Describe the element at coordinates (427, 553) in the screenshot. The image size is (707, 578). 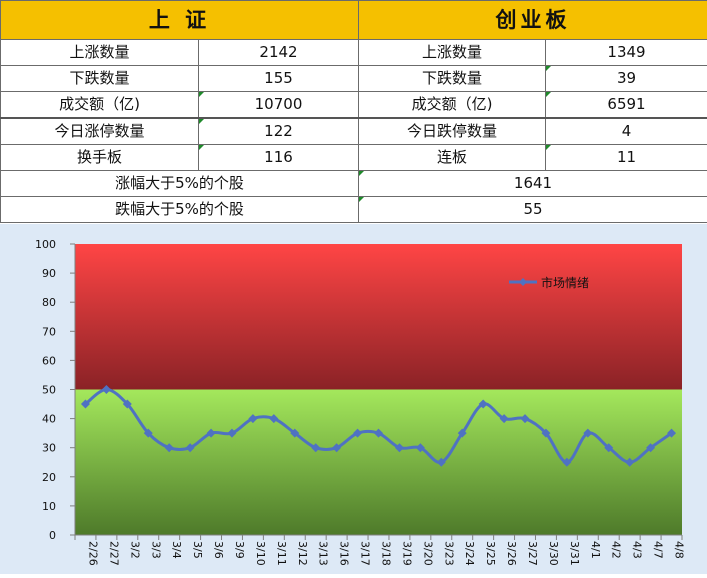
I see `x-tick-label: 3/20` at that location.